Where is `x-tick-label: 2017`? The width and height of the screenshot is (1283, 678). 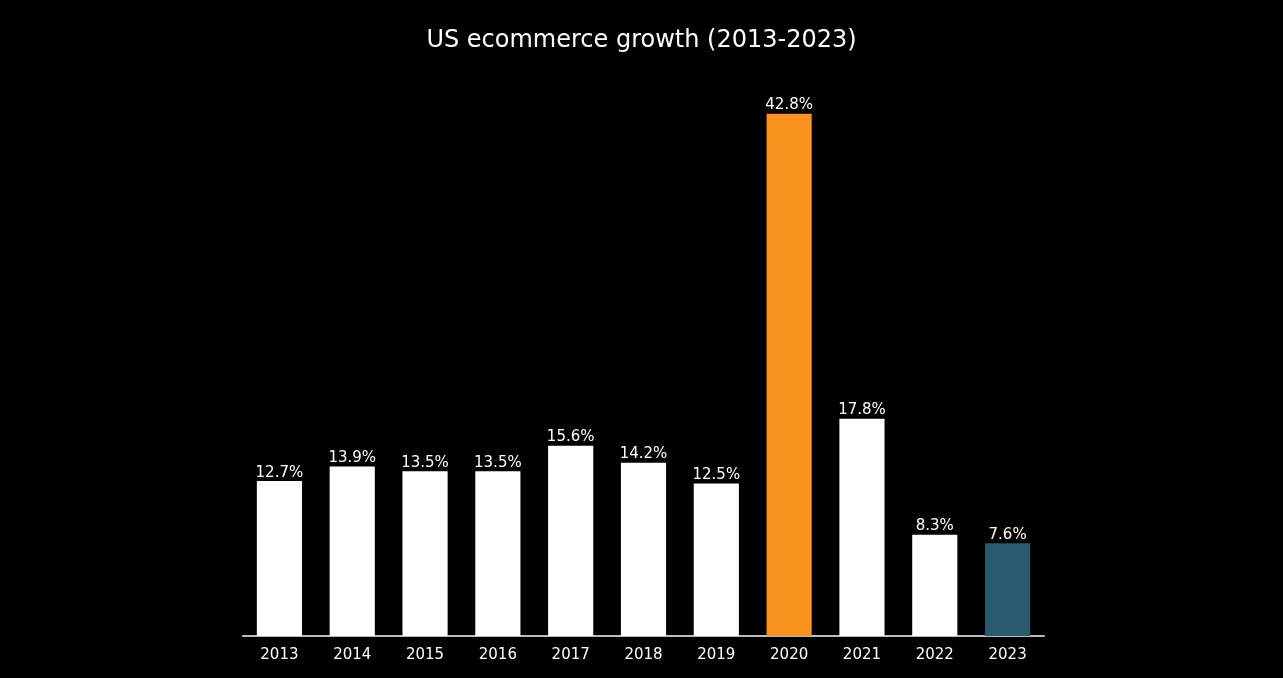 x-tick-label: 2017 is located at coordinates (570, 653).